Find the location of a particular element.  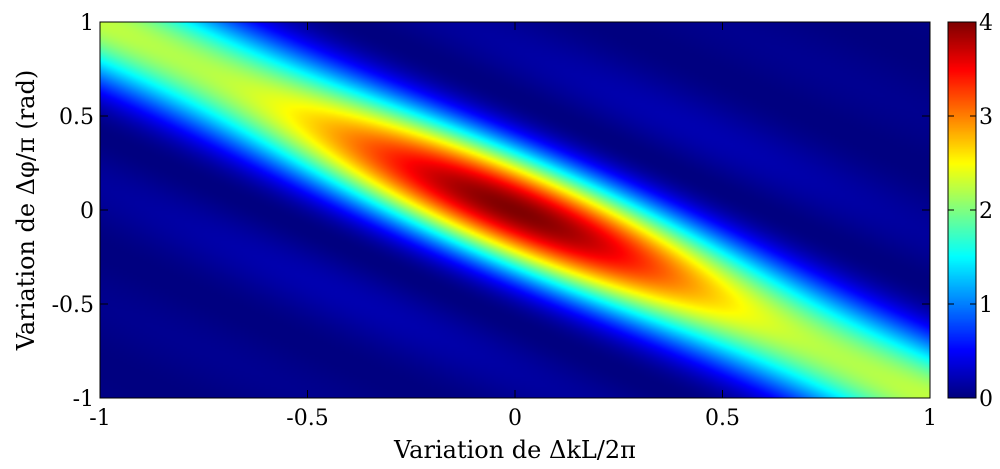

x-tick-label: 0 is located at coordinates (515, 418).